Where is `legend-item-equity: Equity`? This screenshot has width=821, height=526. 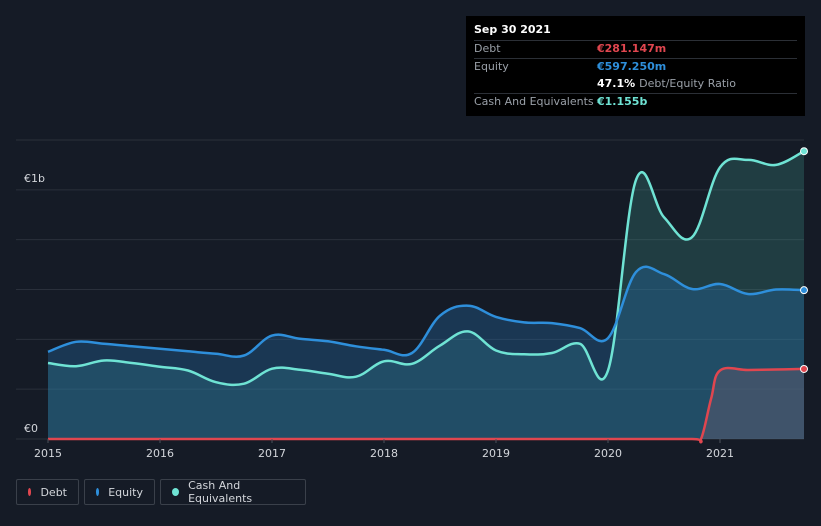 legend-item-equity: Equity is located at coordinates (119, 492).